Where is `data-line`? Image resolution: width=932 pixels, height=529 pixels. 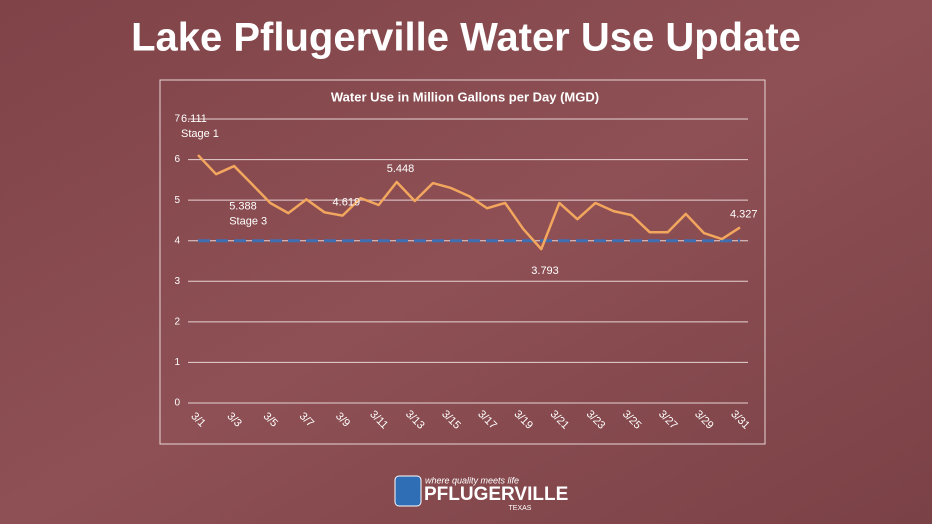 data-line is located at coordinates (469, 202).